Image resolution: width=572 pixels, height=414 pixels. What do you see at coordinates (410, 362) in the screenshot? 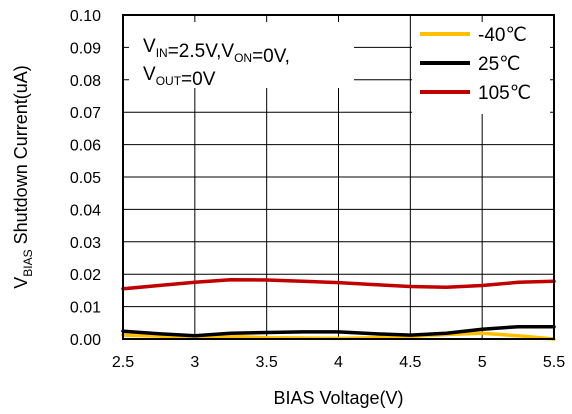
I see `x-tick-label: 4.5` at bounding box center [410, 362].